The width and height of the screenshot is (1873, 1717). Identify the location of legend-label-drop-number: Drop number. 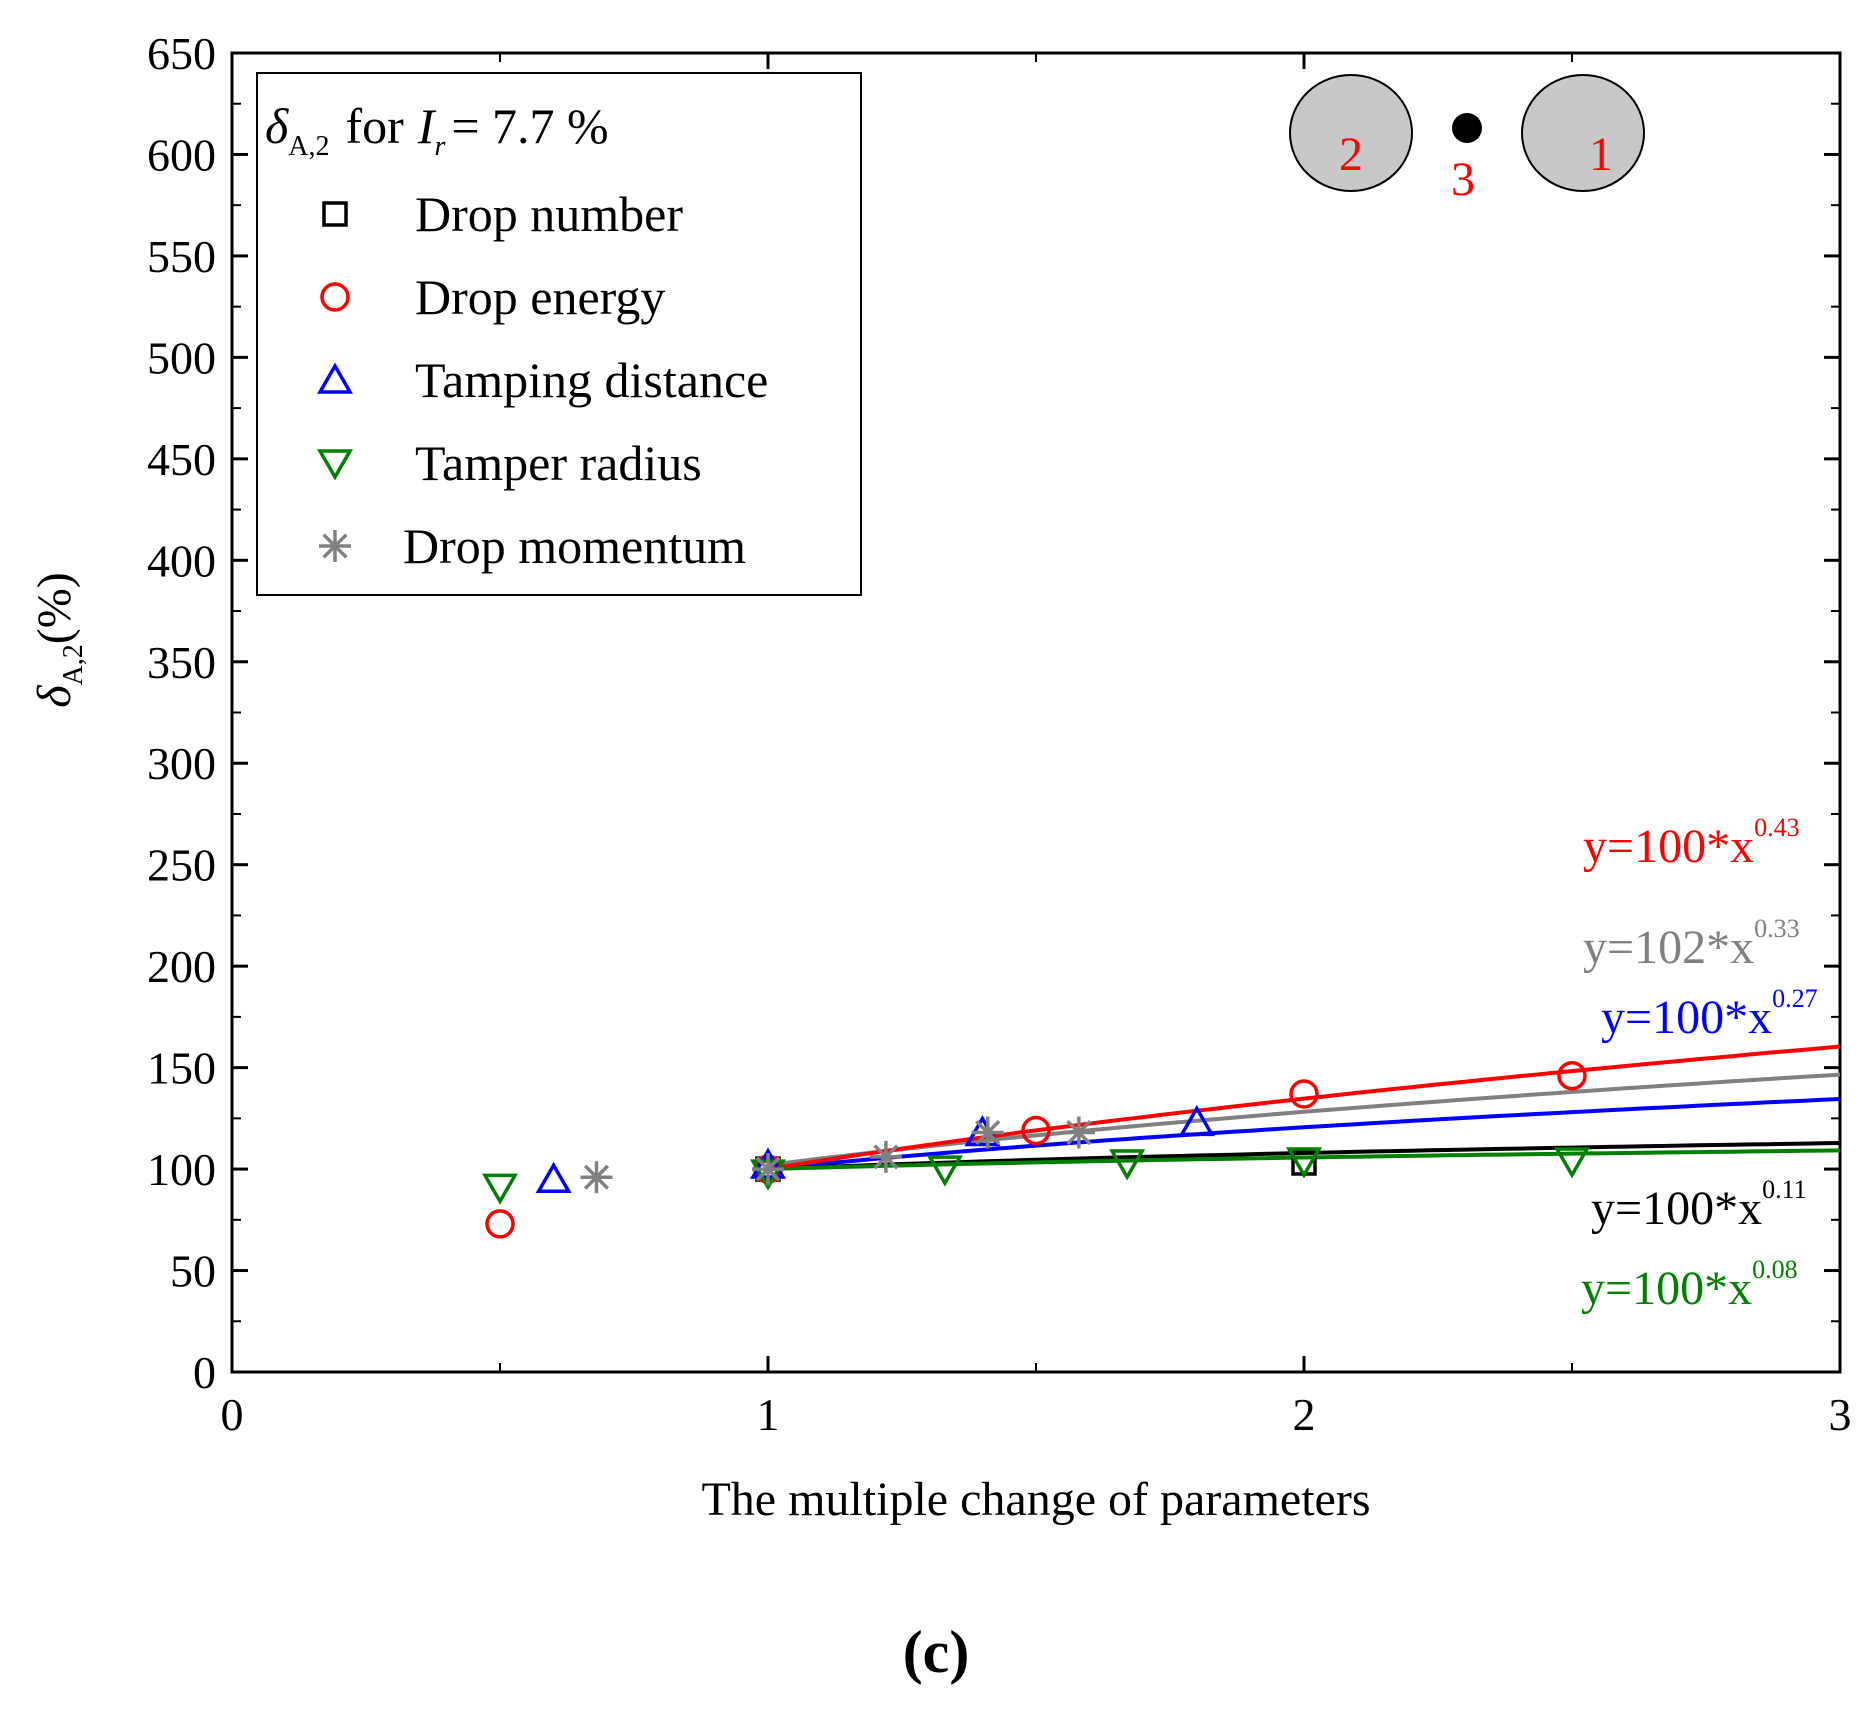
(549, 214).